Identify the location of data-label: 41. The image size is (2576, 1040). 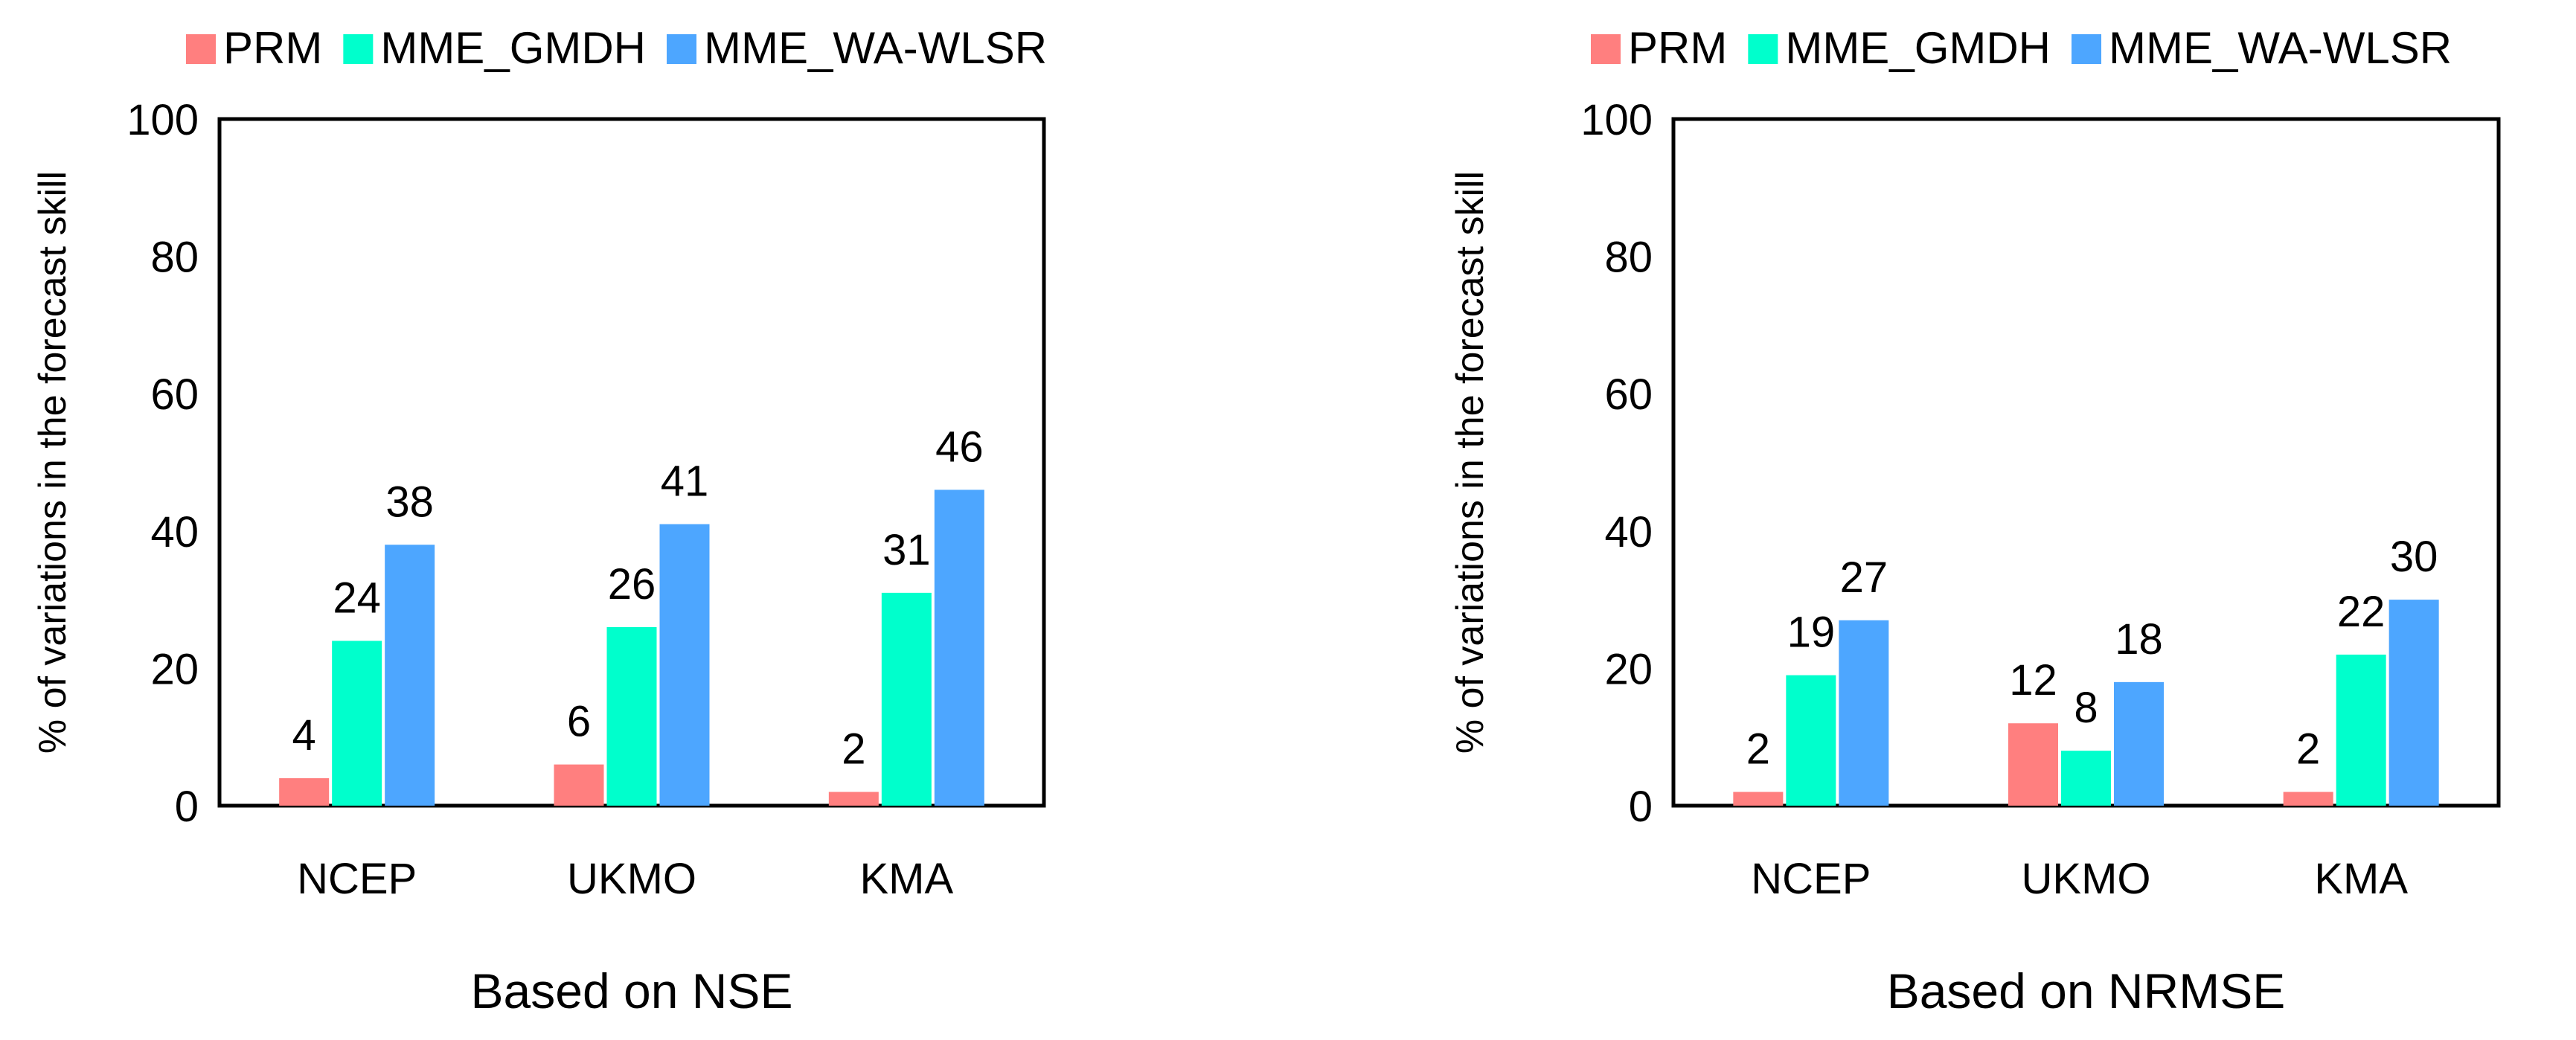
(685, 482).